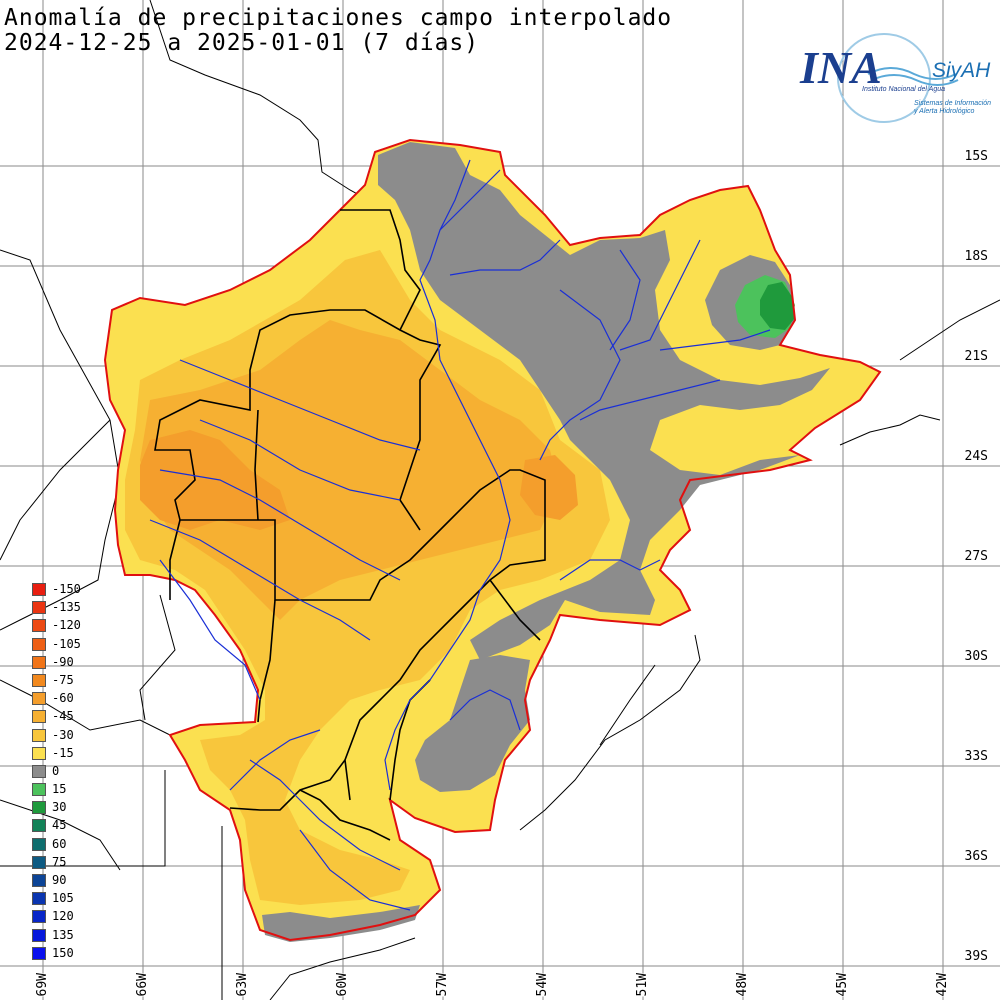 This screenshot has width=1000, height=1000. I want to click on logo-swoosh-icon, so click(898, 78).